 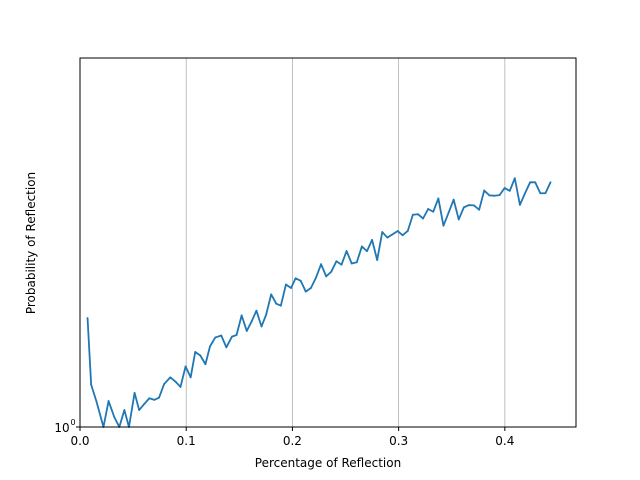 I want to click on x-axis-ticks: 0.0 0.1 0.2 0.3 0.4, so click(x=292, y=437).